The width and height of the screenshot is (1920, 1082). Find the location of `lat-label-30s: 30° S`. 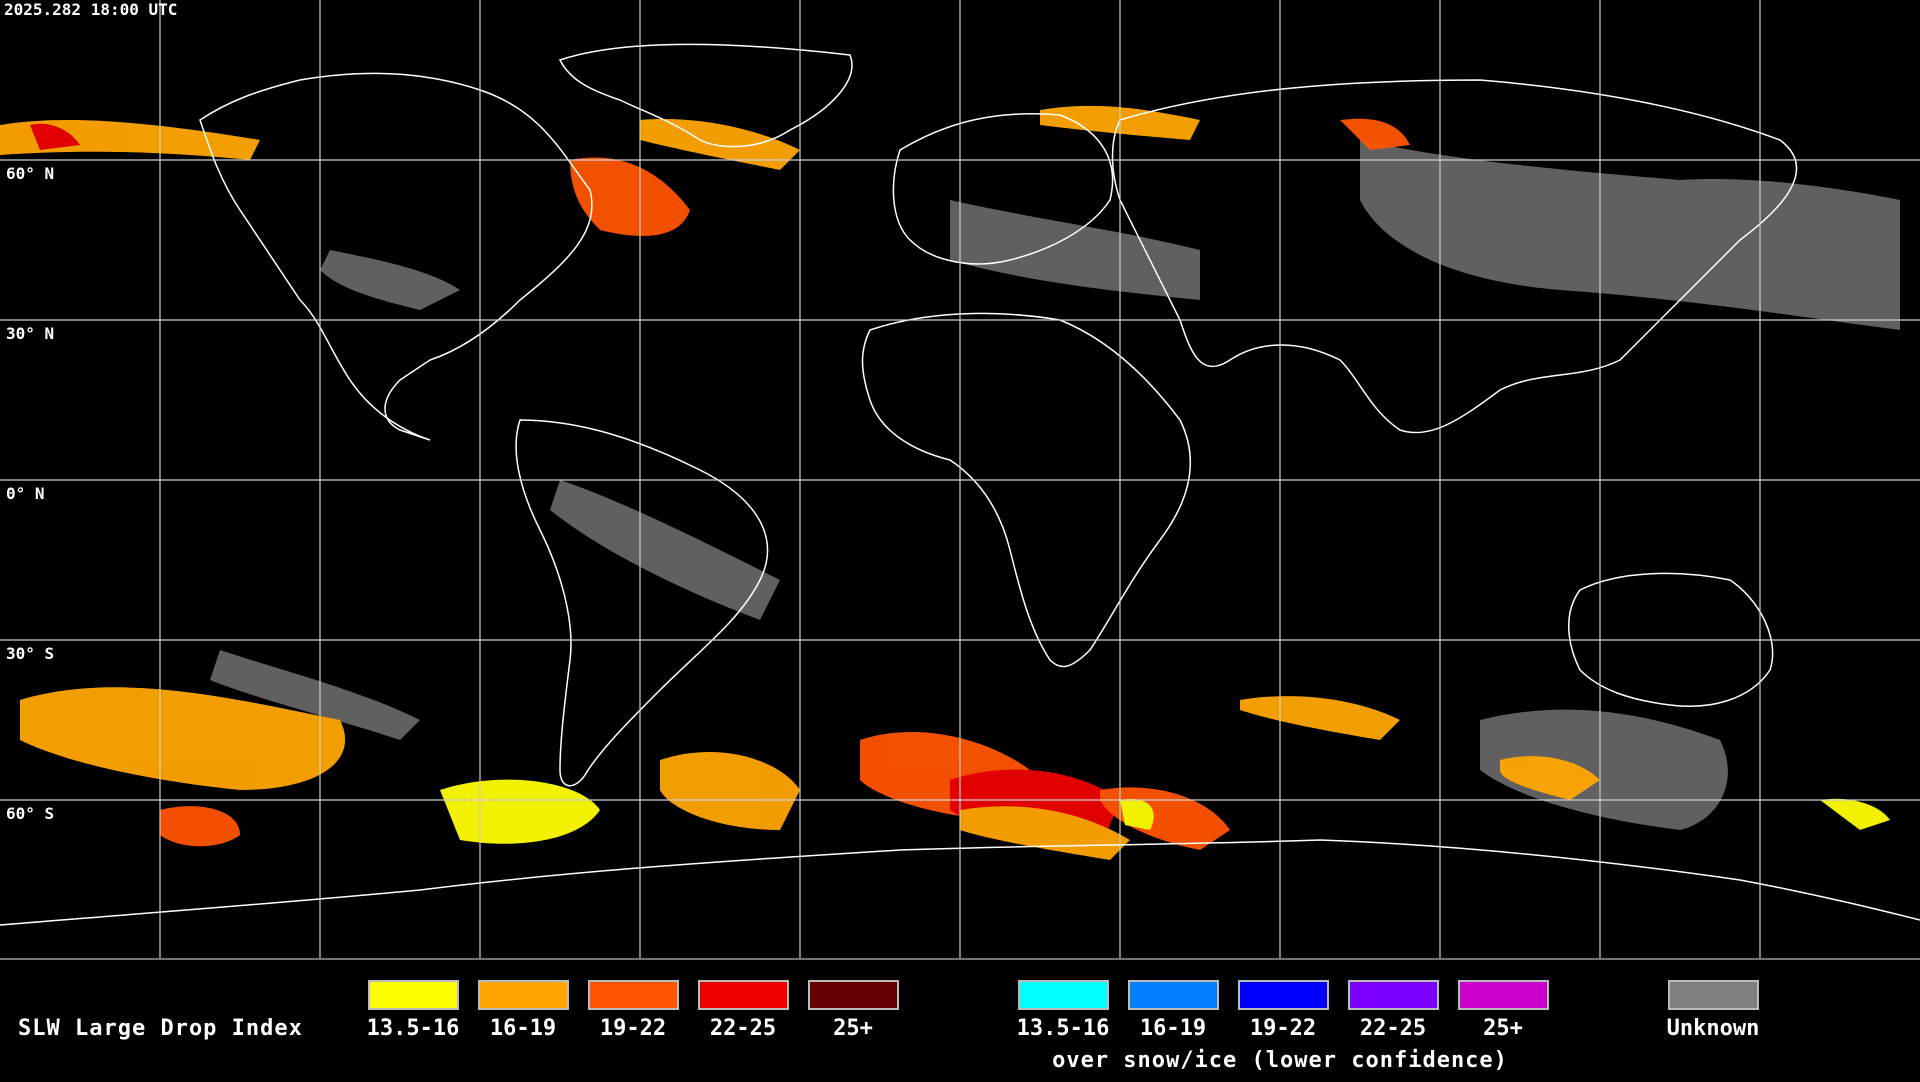

lat-label-30s: 30° S is located at coordinates (30, 653).